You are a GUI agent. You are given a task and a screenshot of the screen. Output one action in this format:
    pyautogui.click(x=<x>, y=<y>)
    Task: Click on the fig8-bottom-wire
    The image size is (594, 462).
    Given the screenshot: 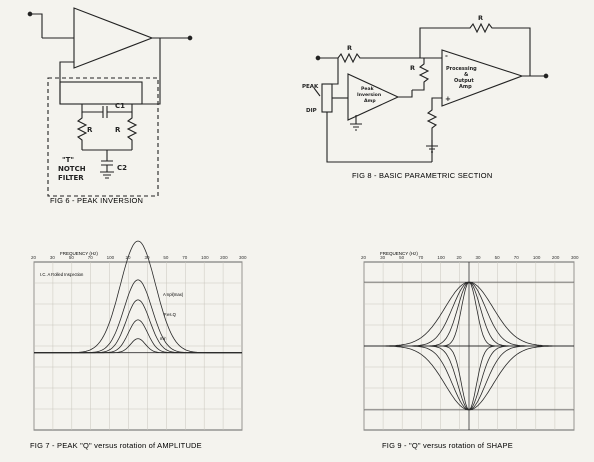 What is the action you would take?
    pyautogui.click(x=379, y=137)
    